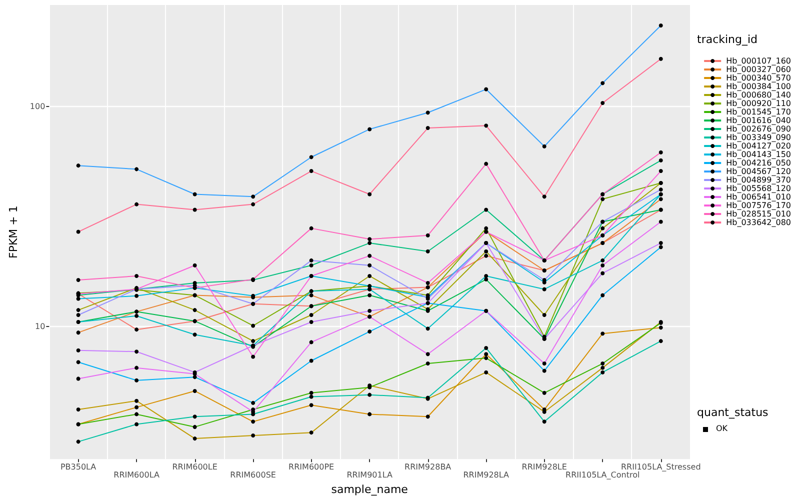  I want to click on legend-label: Hb_002676_090, so click(759, 129).